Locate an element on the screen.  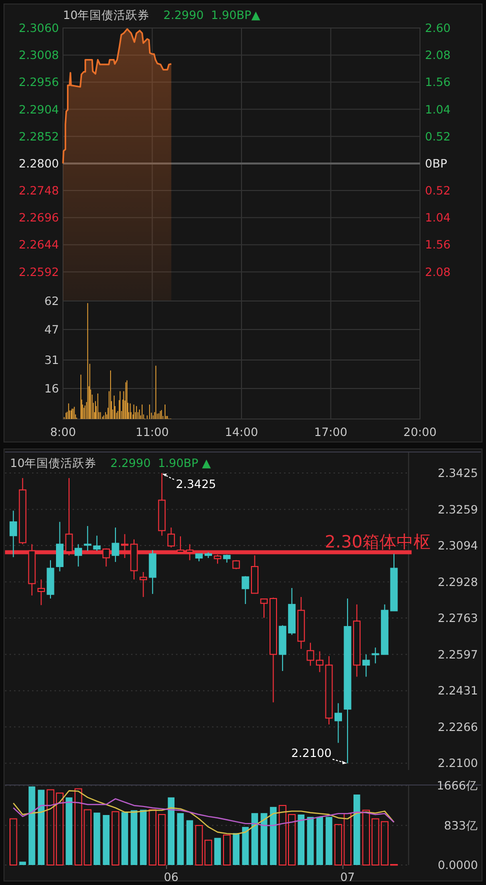
y-tick-label: 2.2800 is located at coordinates (38, 163).